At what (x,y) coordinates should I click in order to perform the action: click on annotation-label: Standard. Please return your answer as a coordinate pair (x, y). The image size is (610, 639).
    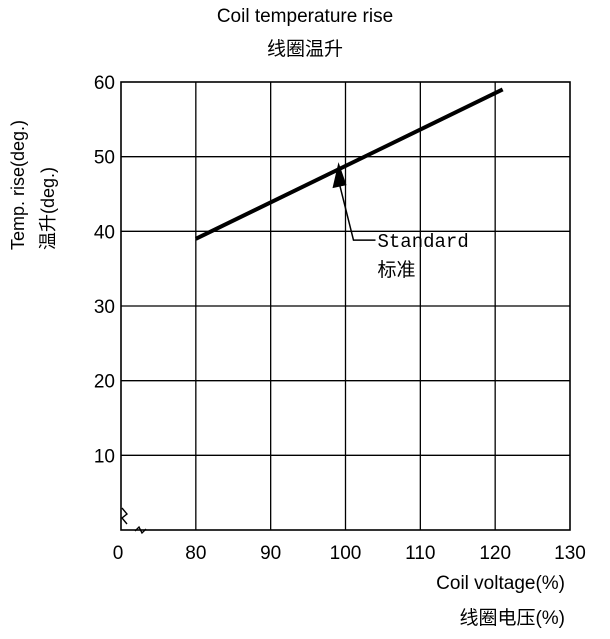
    Looking at the image, I should click on (423, 242).